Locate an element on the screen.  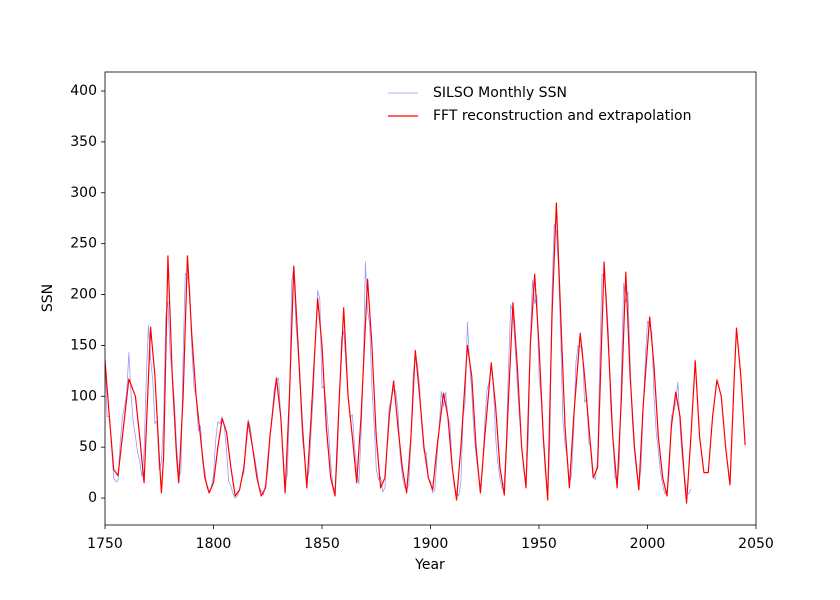
y-tick-label: 250 is located at coordinates (83, 244).